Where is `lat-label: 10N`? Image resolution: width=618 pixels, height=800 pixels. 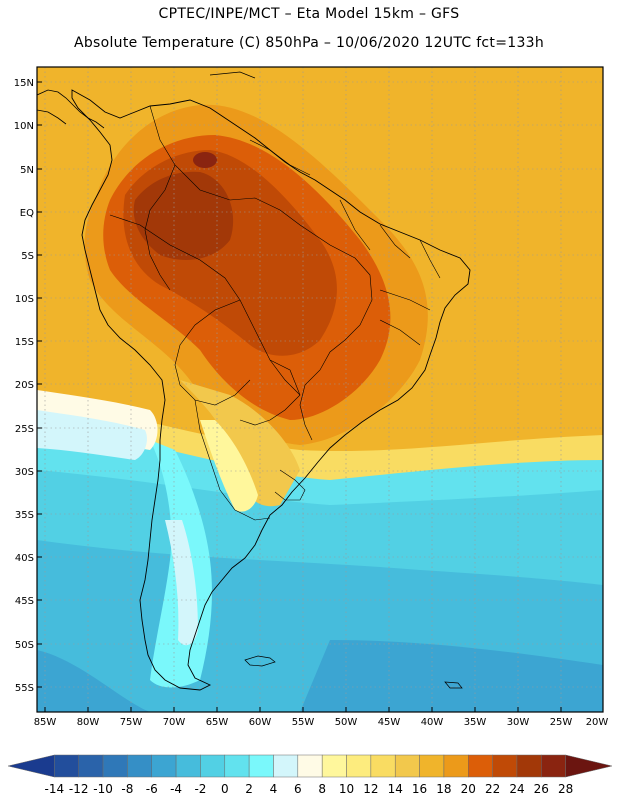 lat-label: 10N is located at coordinates (24, 126).